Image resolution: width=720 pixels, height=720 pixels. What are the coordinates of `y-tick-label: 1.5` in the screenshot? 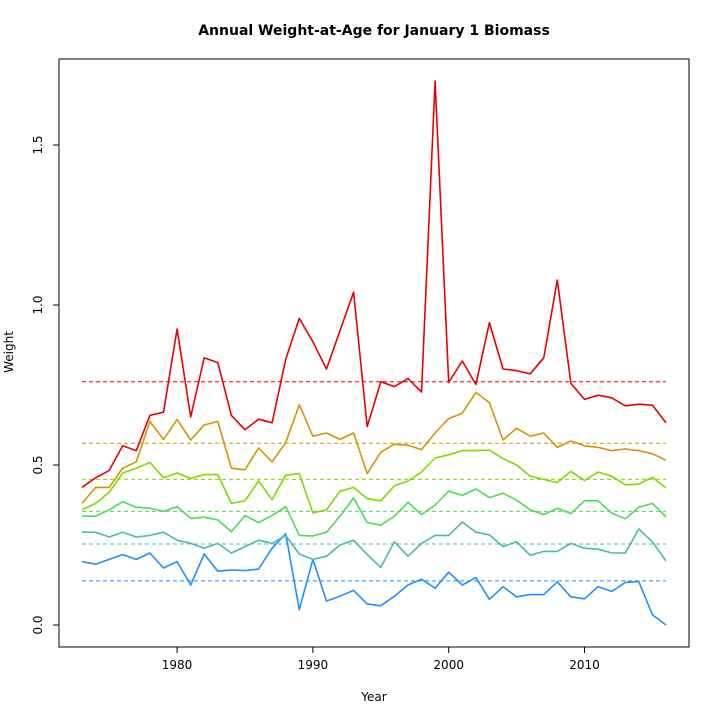 It's located at (38, 144).